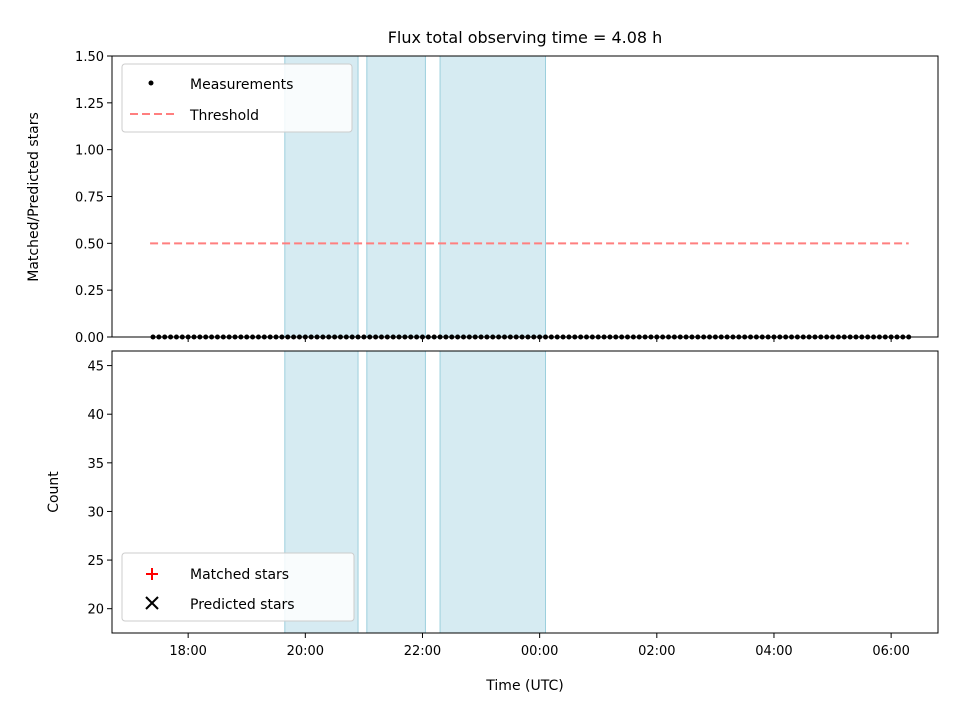  What do you see at coordinates (89, 104) in the screenshot?
I see `y-tick-label: 1.25` at bounding box center [89, 104].